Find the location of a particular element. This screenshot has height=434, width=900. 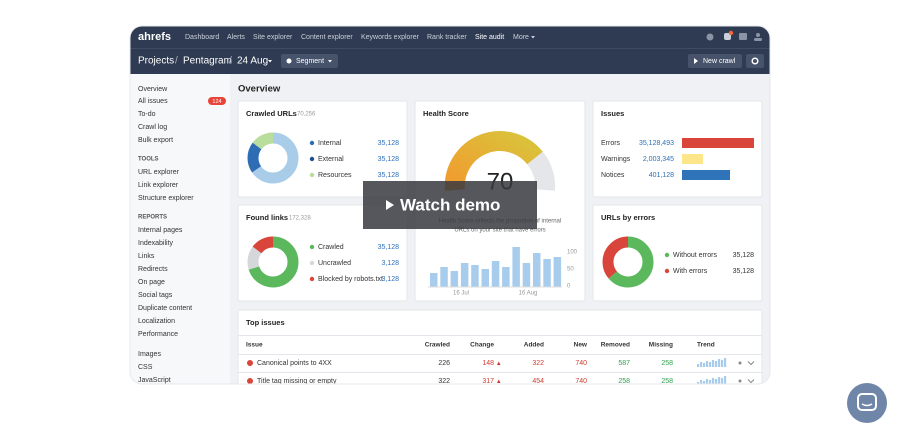

nav-link-active: Site audit is located at coordinates (489, 37).